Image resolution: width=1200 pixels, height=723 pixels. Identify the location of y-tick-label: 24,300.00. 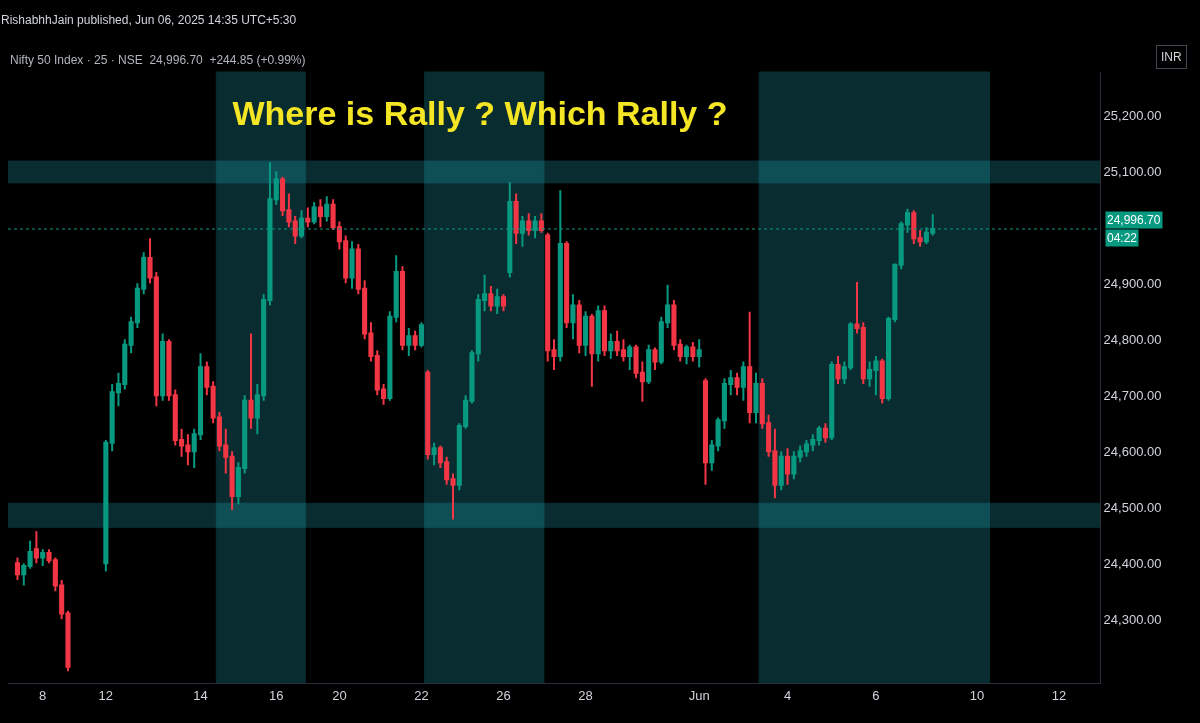
(1132, 619).